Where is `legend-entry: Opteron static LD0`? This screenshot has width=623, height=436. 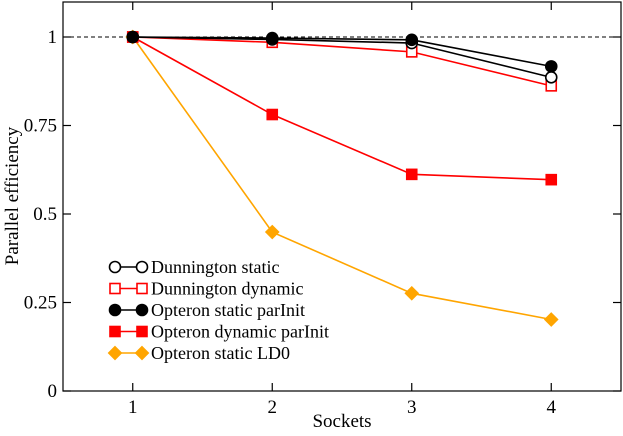 legend-entry: Opteron static LD0 is located at coordinates (198, 353).